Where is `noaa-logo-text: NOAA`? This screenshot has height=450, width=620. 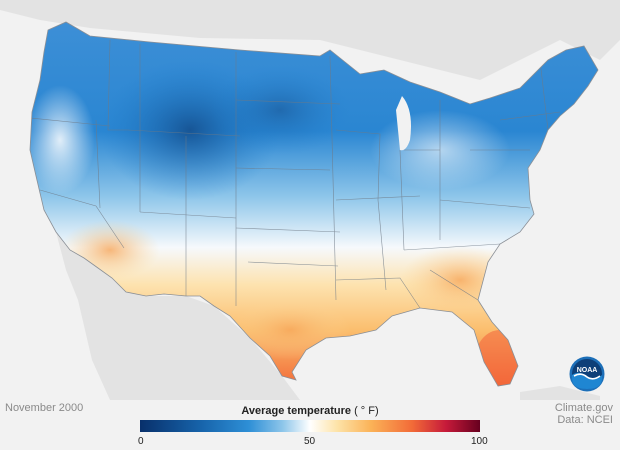 noaa-logo-text: NOAA is located at coordinates (587, 370).